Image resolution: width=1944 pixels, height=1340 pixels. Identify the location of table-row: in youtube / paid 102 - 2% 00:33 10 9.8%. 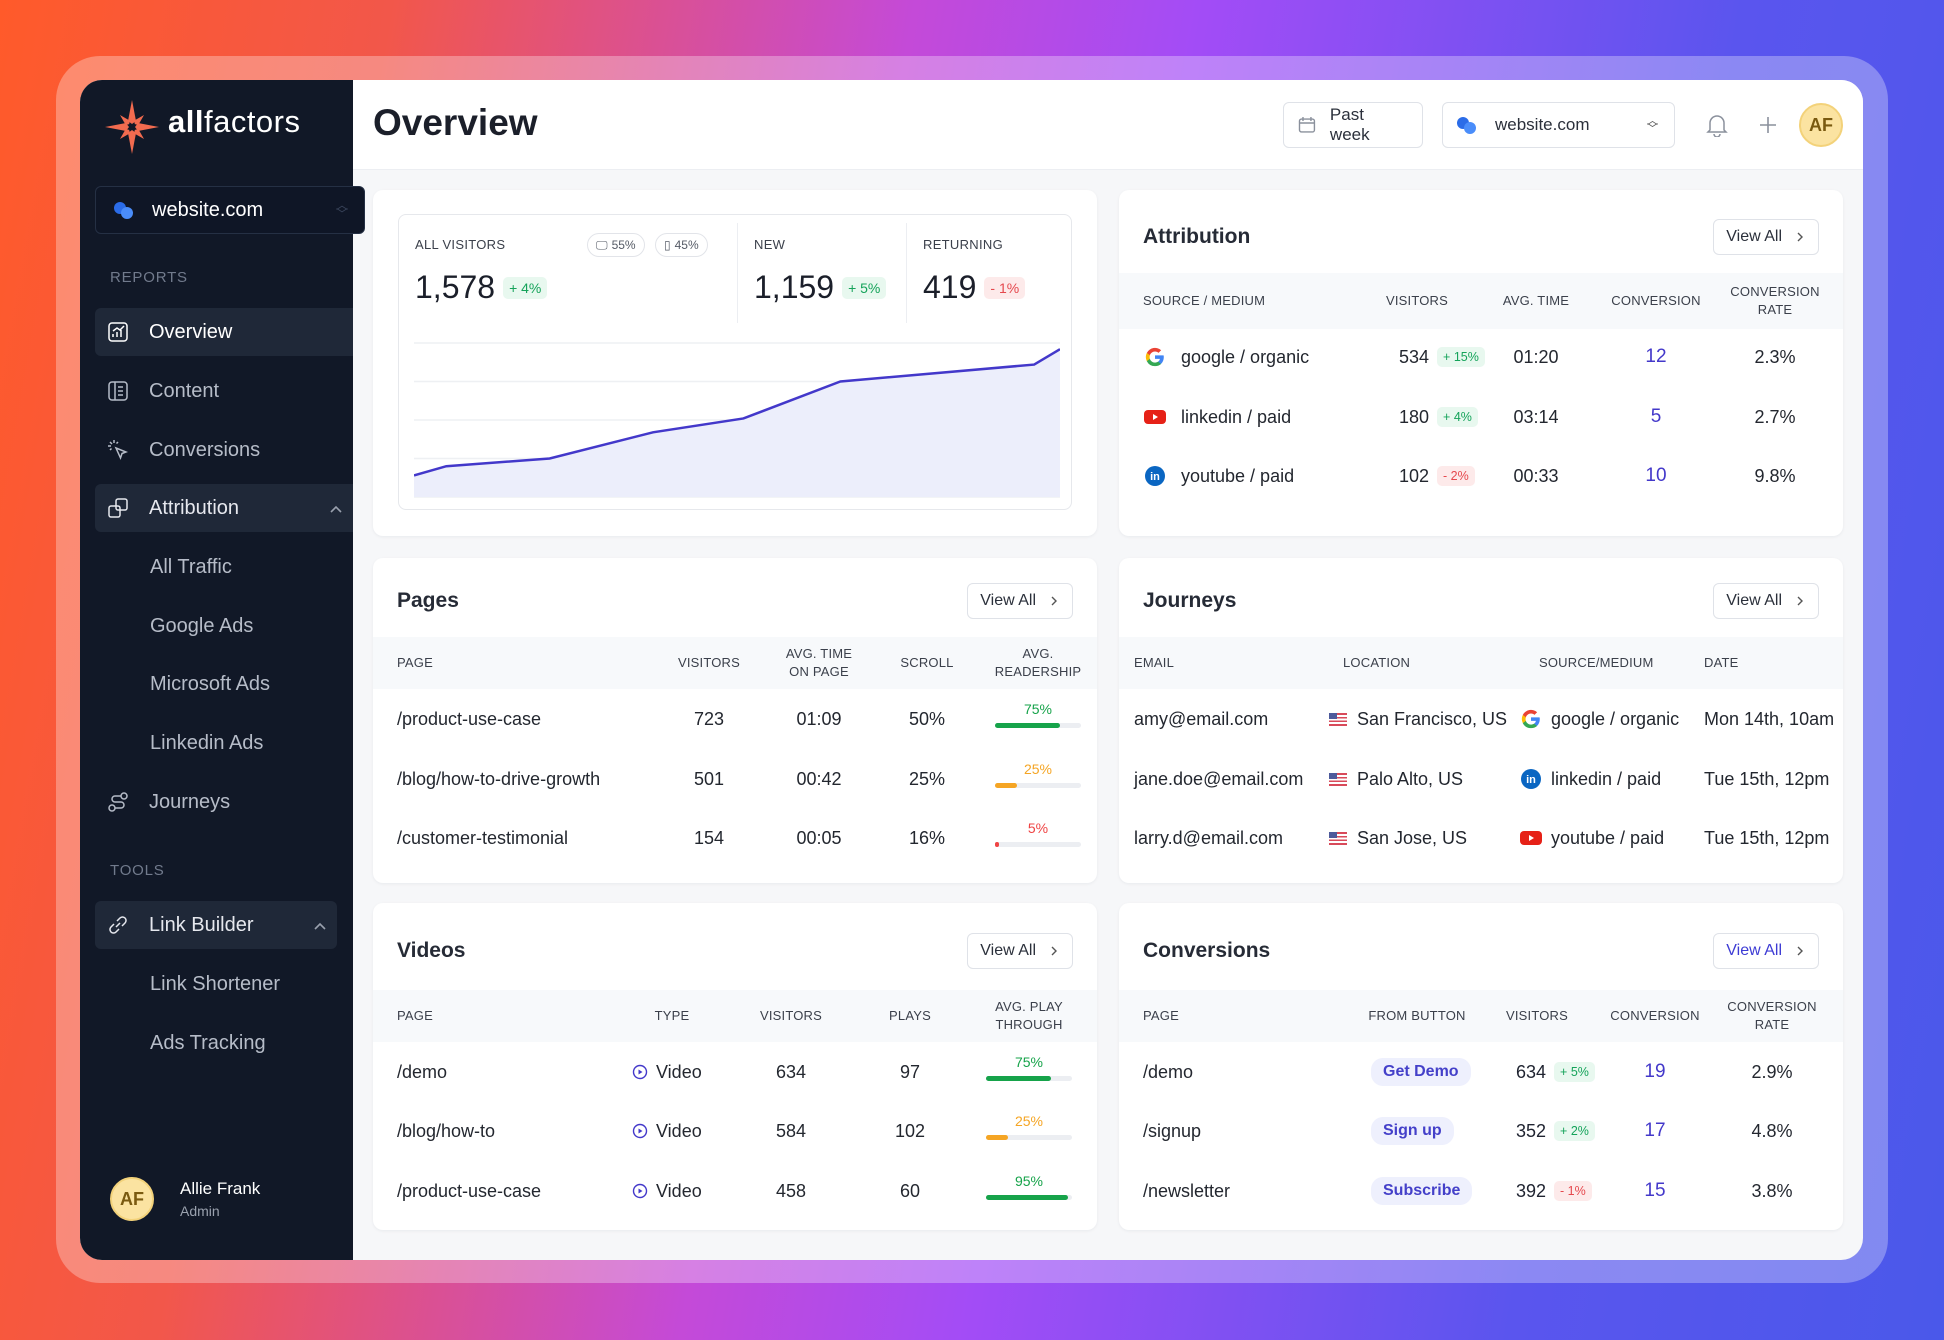
(1481, 476).